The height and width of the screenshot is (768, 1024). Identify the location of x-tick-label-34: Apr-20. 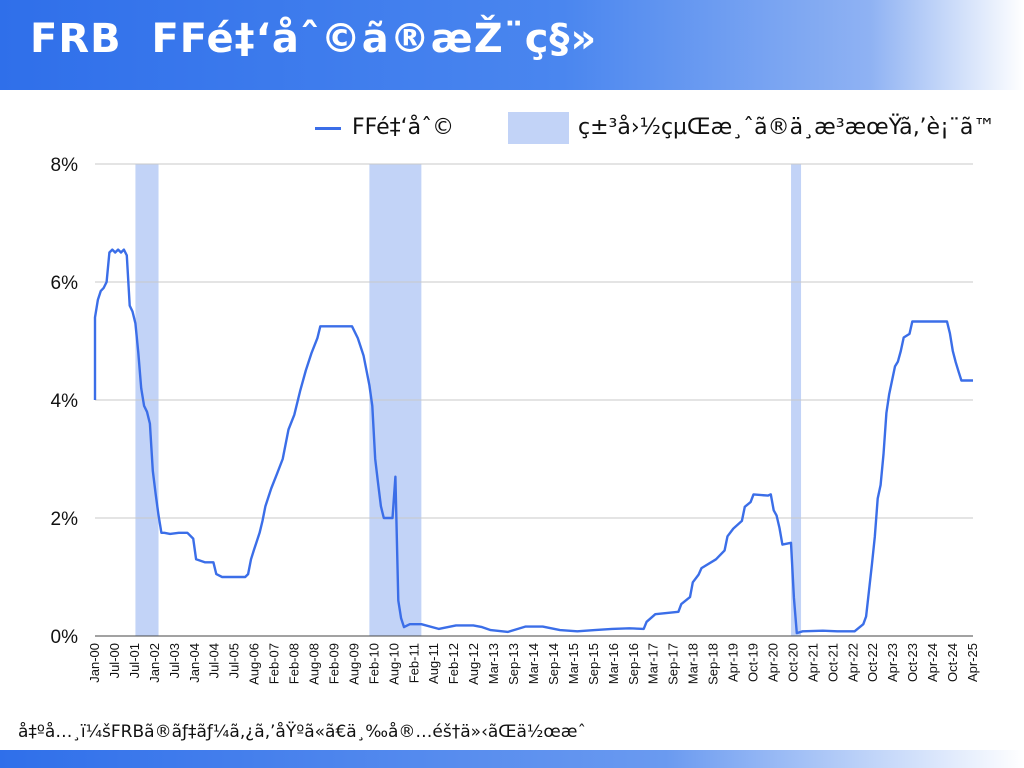
(772, 662).